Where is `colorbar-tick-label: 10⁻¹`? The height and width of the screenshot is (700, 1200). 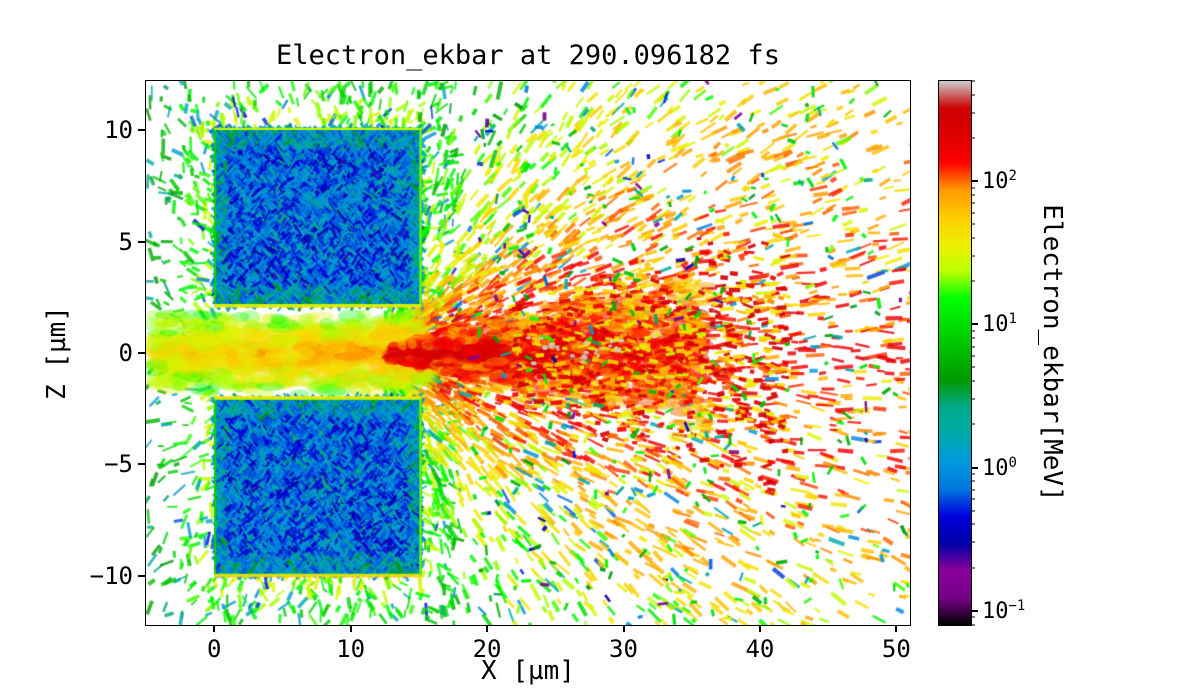
colorbar-tick-label: 10⁻¹ is located at coordinates (1004, 610).